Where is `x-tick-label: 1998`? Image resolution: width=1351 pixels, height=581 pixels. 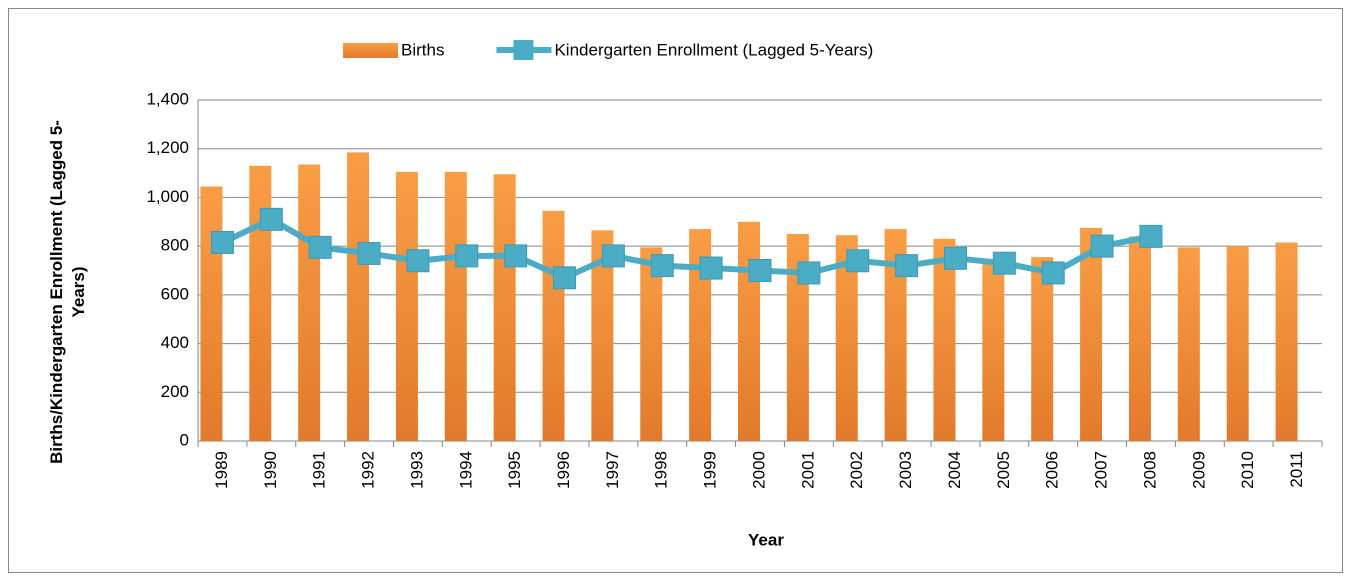
x-tick-label: 1998 is located at coordinates (661, 470).